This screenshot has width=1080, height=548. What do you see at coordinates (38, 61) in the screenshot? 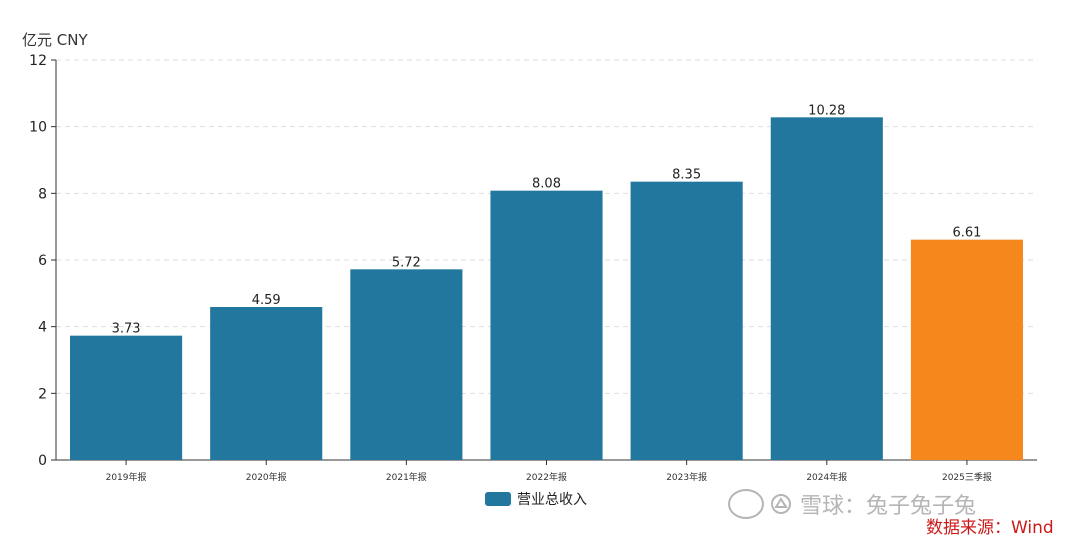
I see `y-tick-label: 12` at bounding box center [38, 61].